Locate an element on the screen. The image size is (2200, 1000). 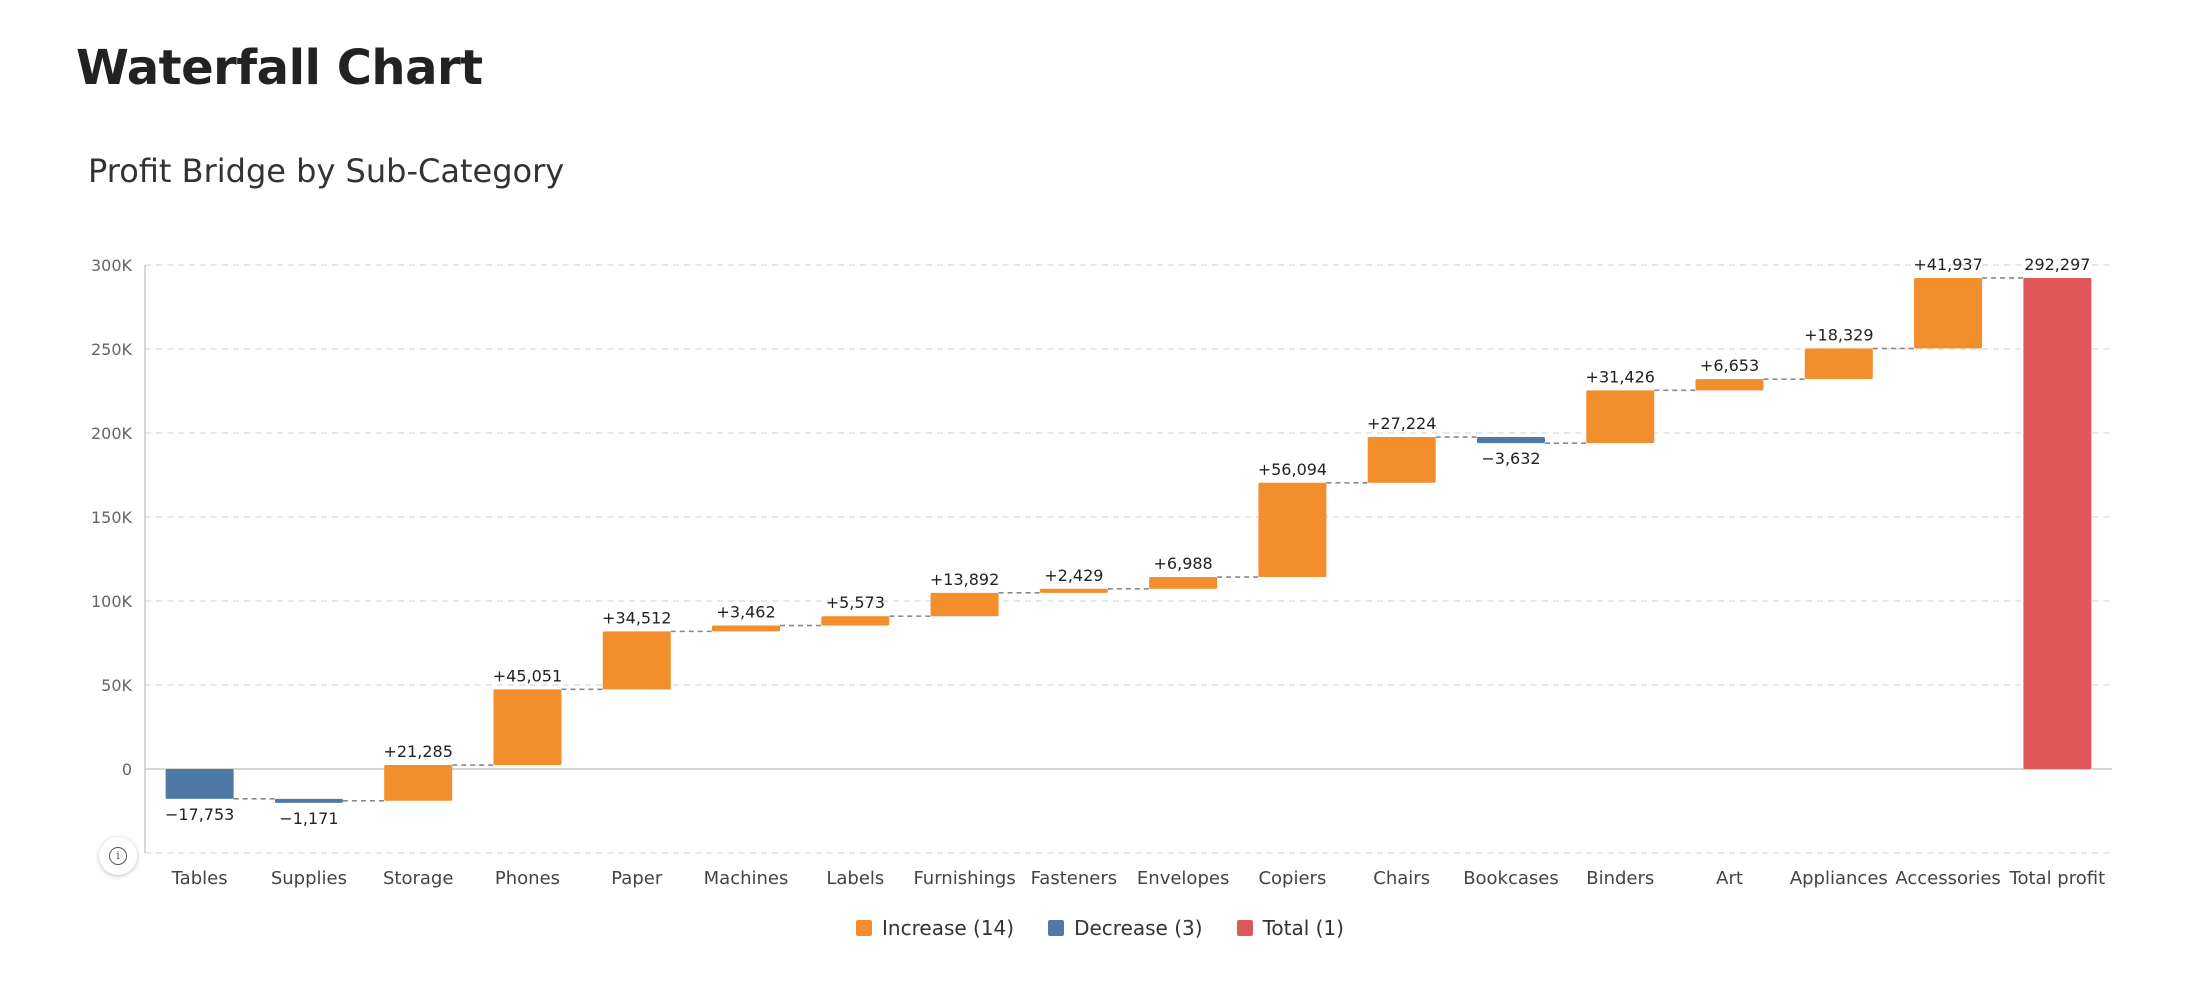
data-label: −17,753 is located at coordinates (199, 814).